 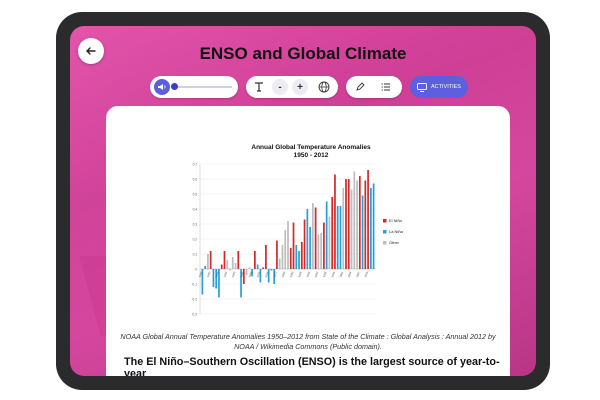 What do you see at coordinates (267, 273) in the screenshot?
I see `x-tick-label: 1974` at bounding box center [267, 273].